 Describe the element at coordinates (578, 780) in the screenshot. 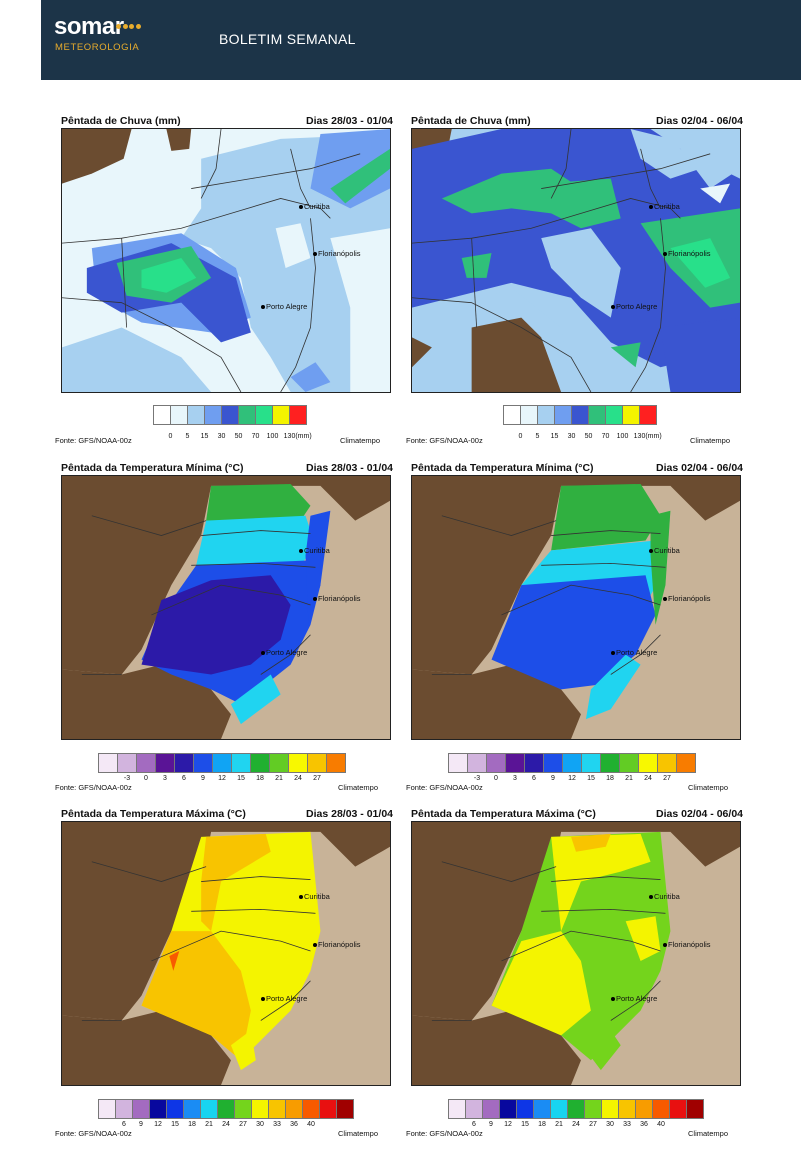

I see `tmin-legend-ticks-2: -3 0 3 6 9 12 15 18 21 24 27` at that location.